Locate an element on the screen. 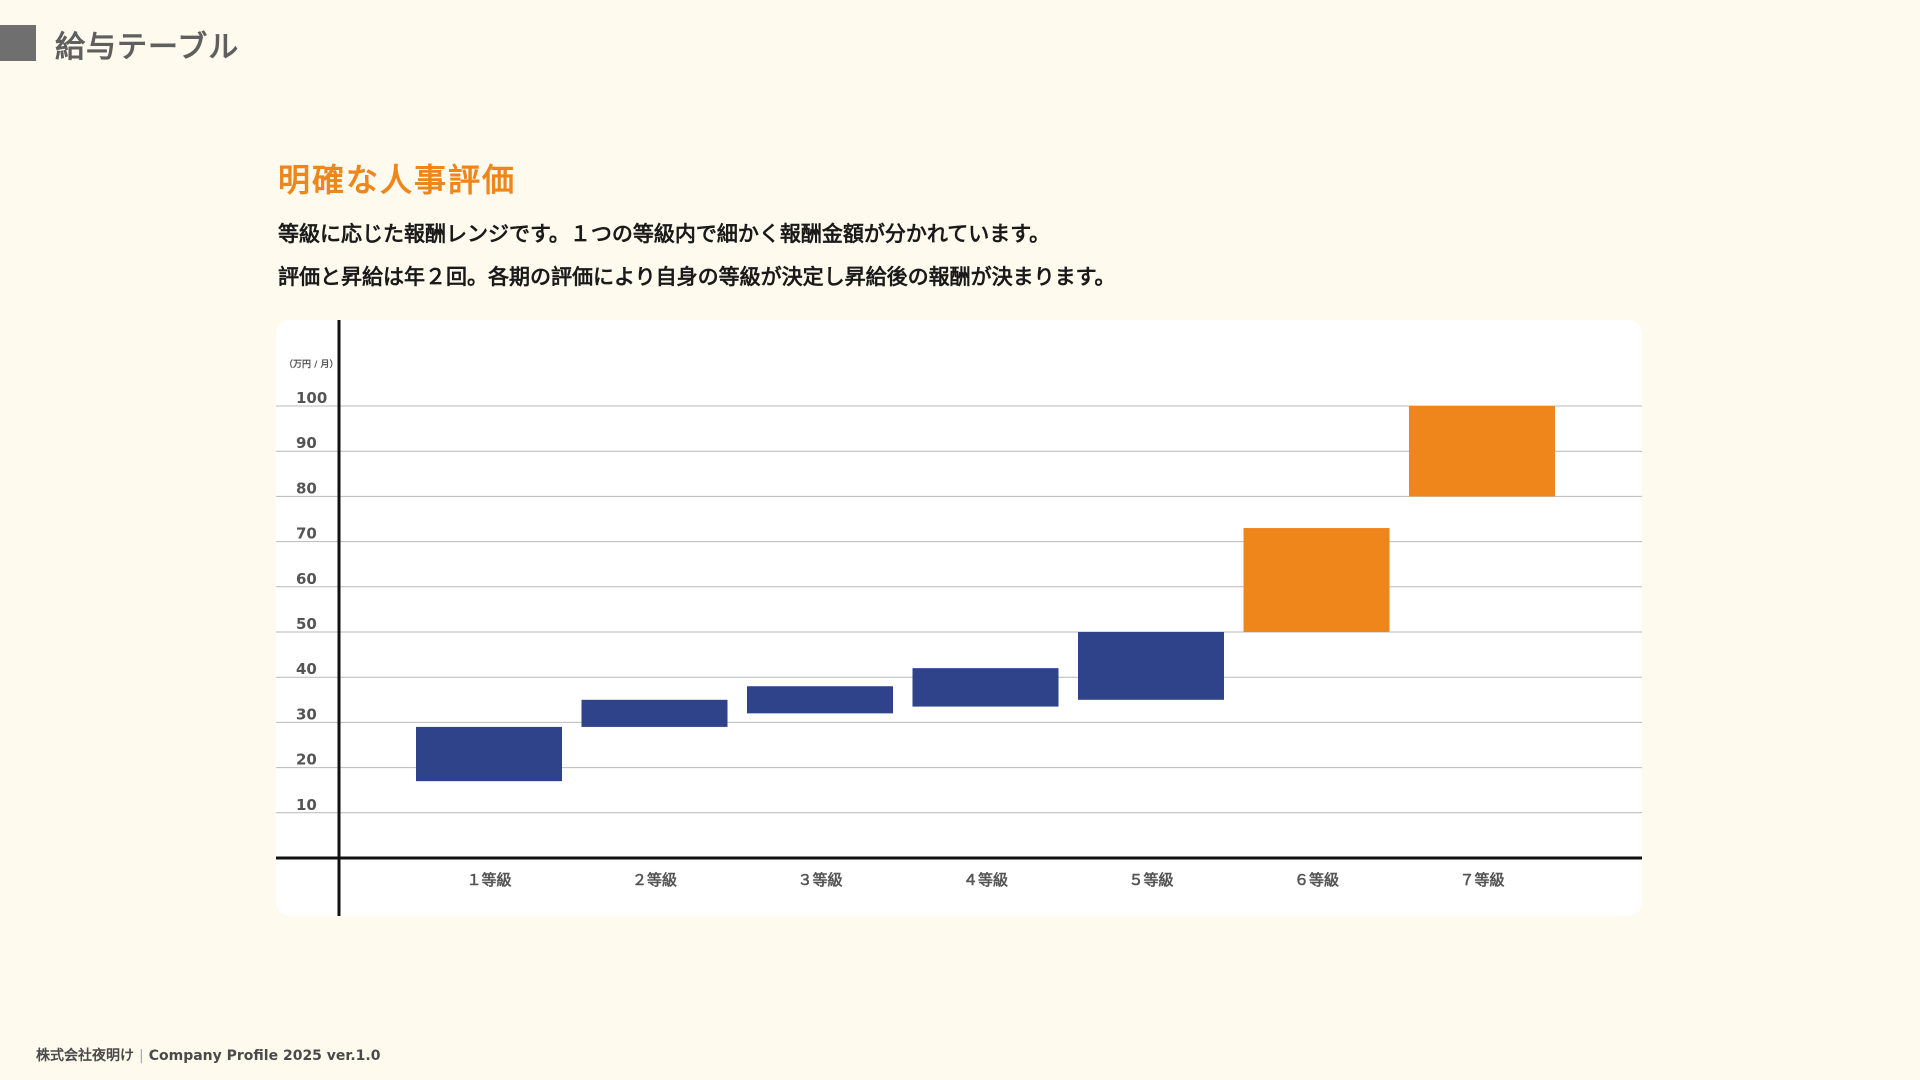 This screenshot has width=1920, height=1080. y-tick-label: 40 is located at coordinates (306, 669).